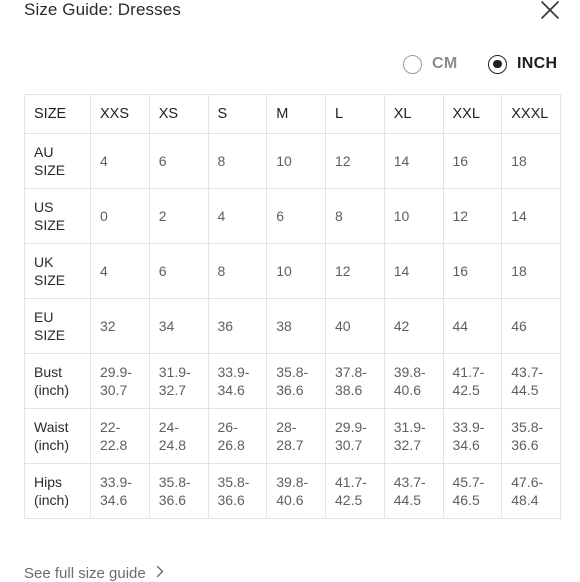 The width and height of the screenshot is (580, 582). Describe the element at coordinates (178, 216) in the screenshot. I see `table-cell: 2` at that location.